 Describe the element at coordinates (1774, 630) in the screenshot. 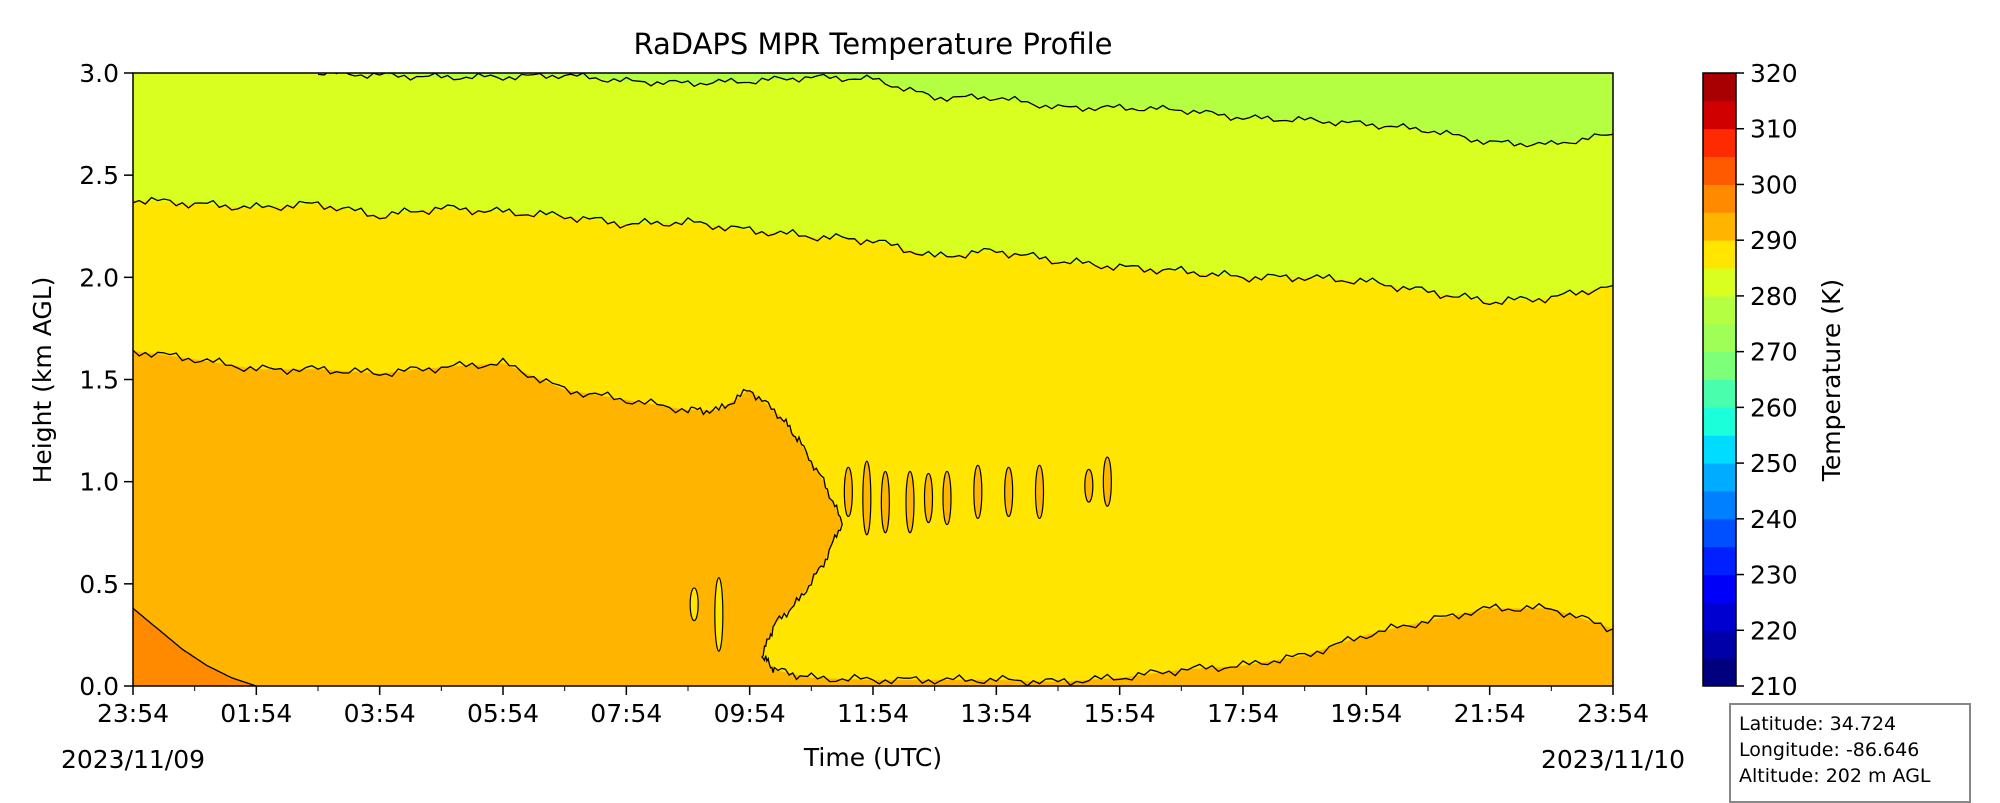

I see `colorbar-tick-label: 220` at that location.